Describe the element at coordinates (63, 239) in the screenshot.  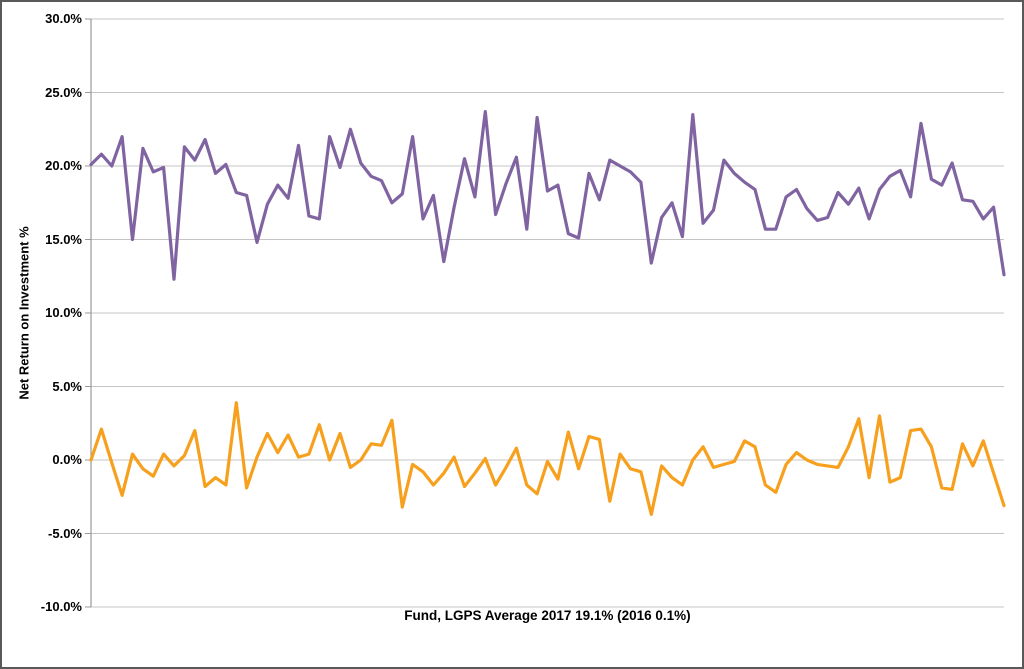
I see `y-tick-label: 15.0%` at that location.